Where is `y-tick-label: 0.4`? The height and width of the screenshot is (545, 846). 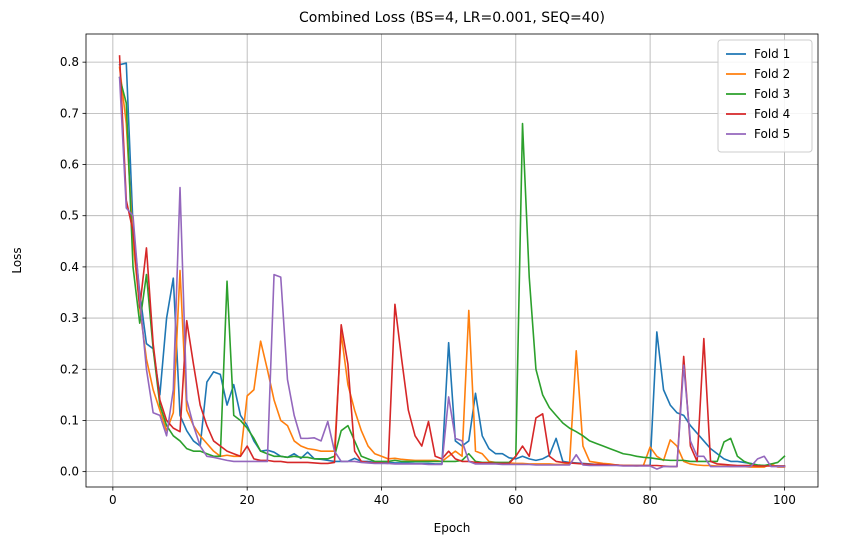 y-tick-label: 0.4 is located at coordinates (69, 267).